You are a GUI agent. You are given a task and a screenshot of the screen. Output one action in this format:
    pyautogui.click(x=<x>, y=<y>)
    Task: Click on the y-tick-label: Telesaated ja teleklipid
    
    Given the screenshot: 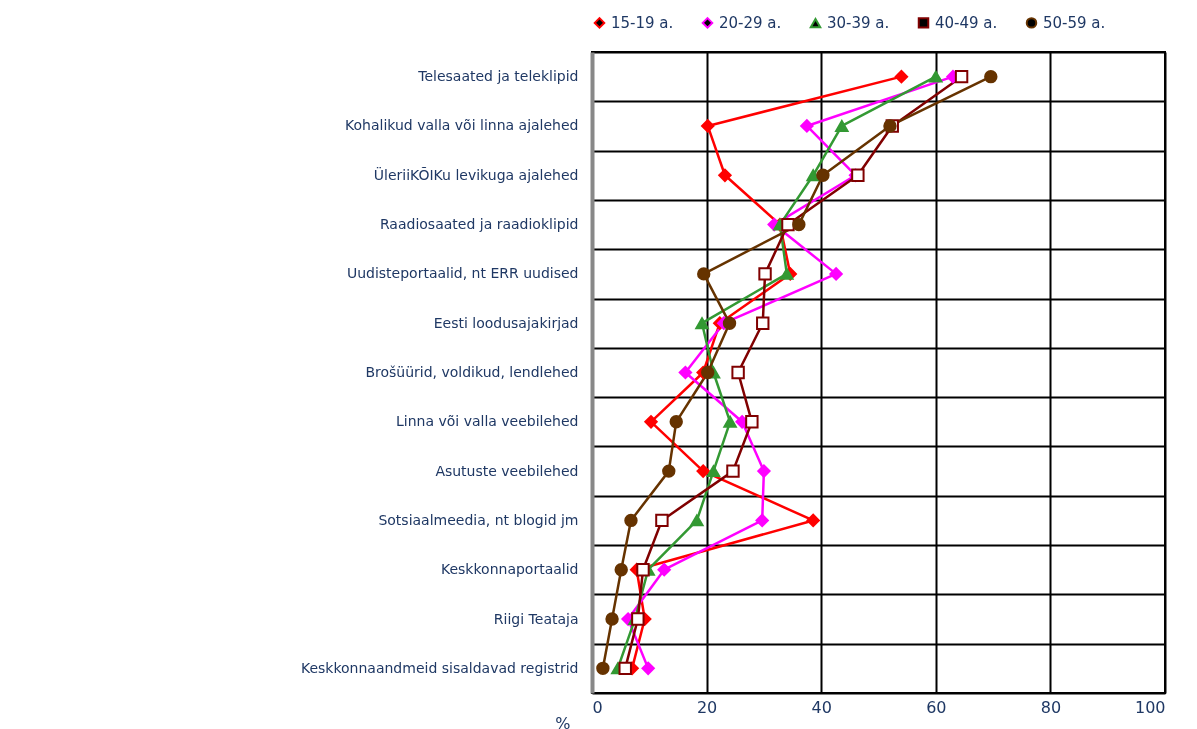 What is the action you would take?
    pyautogui.click(x=498, y=76)
    